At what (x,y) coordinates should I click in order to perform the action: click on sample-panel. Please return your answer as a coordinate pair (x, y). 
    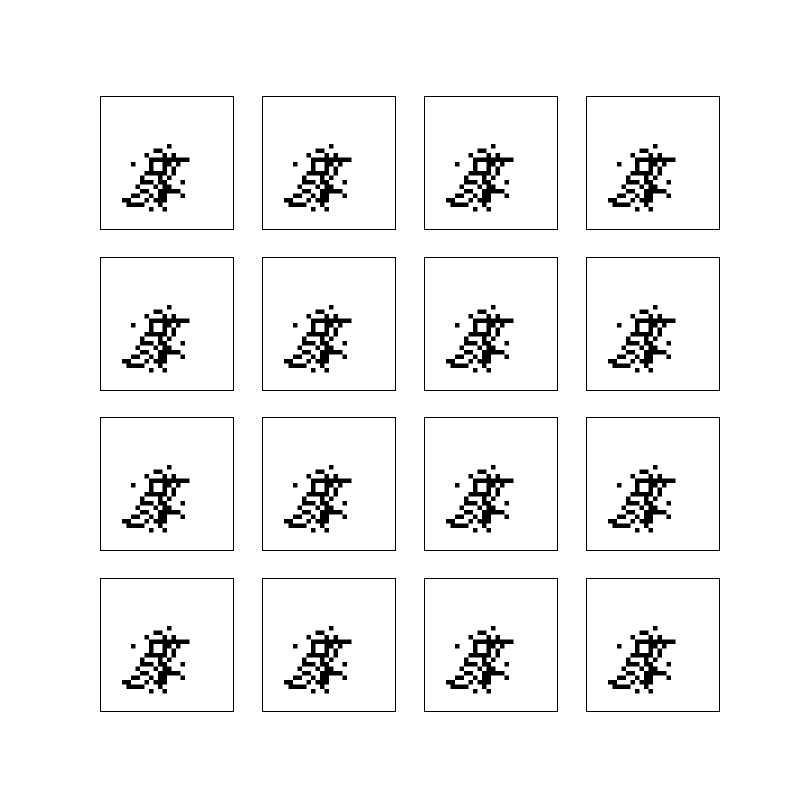
    Looking at the image, I should click on (167, 324).